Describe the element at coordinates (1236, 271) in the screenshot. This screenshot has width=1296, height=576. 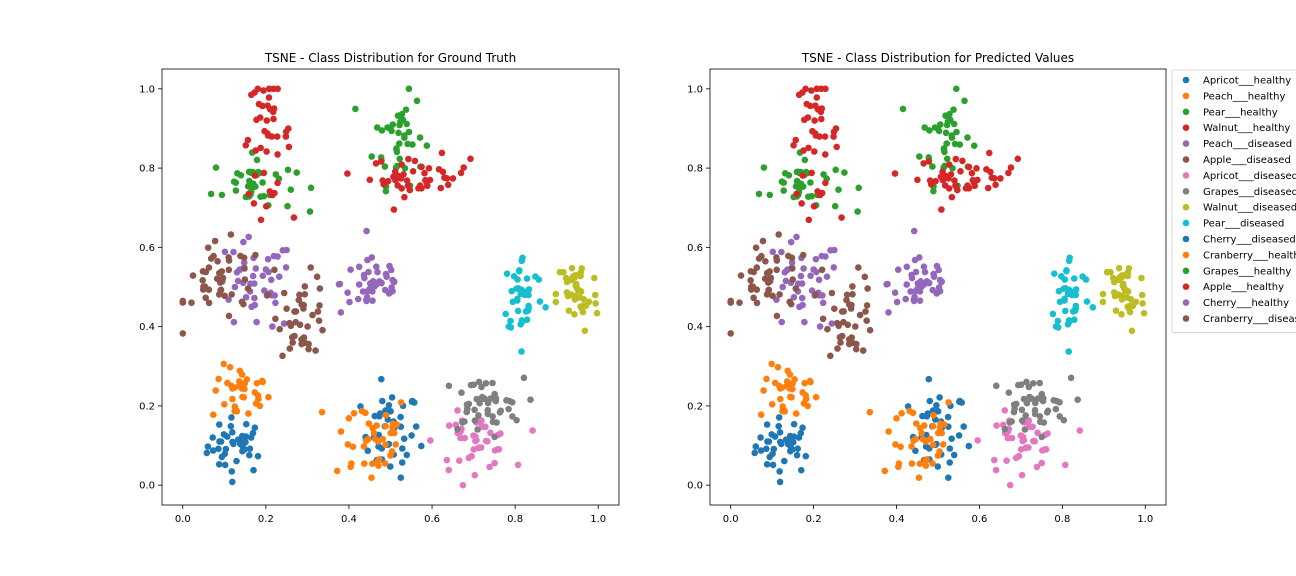
I see `legend-item: Grapes___healthy` at that location.